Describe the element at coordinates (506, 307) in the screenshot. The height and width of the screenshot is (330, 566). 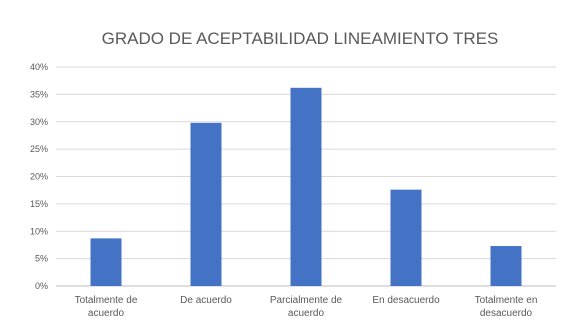
I see `x-category-label: Totalmente en desacuerdo` at that location.